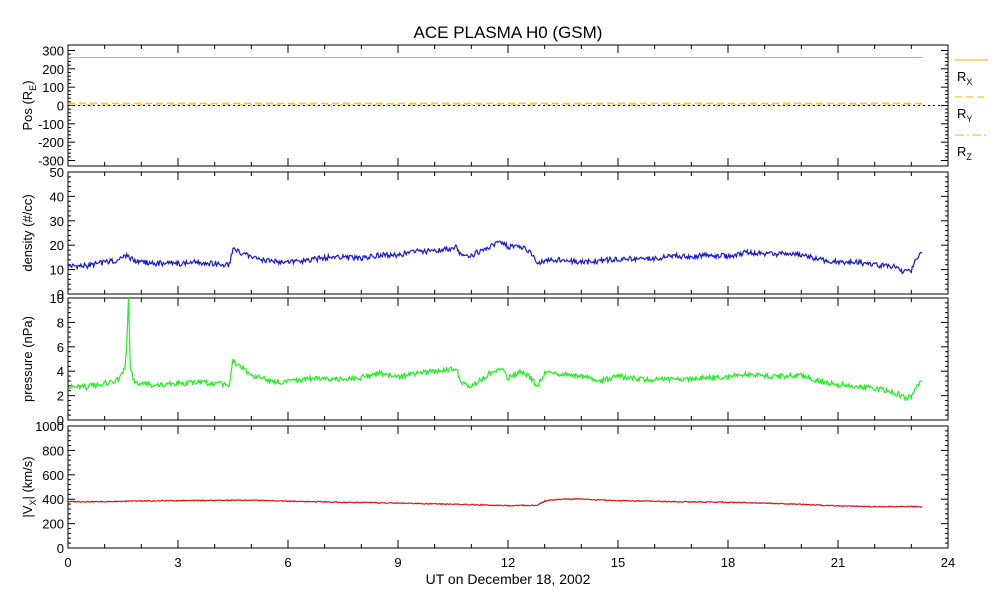  I want to click on y-tick-label-density: 0, so click(60, 294).